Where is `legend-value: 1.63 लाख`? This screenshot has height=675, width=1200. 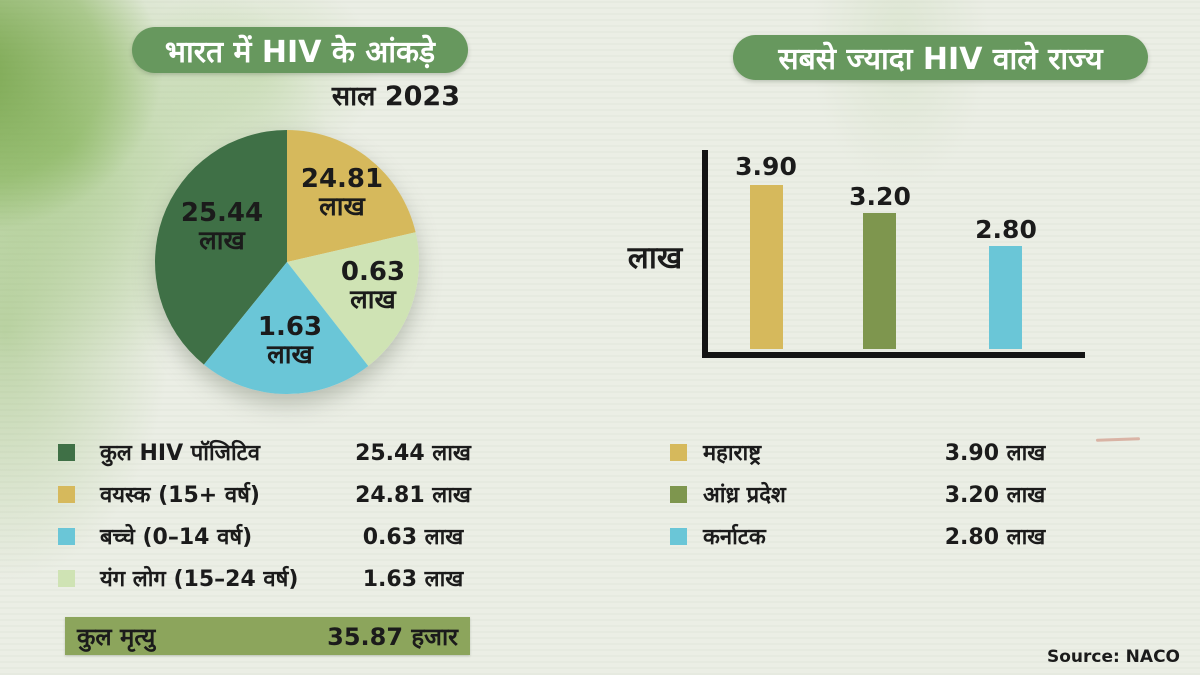 legend-value: 1.63 लाख is located at coordinates (413, 579).